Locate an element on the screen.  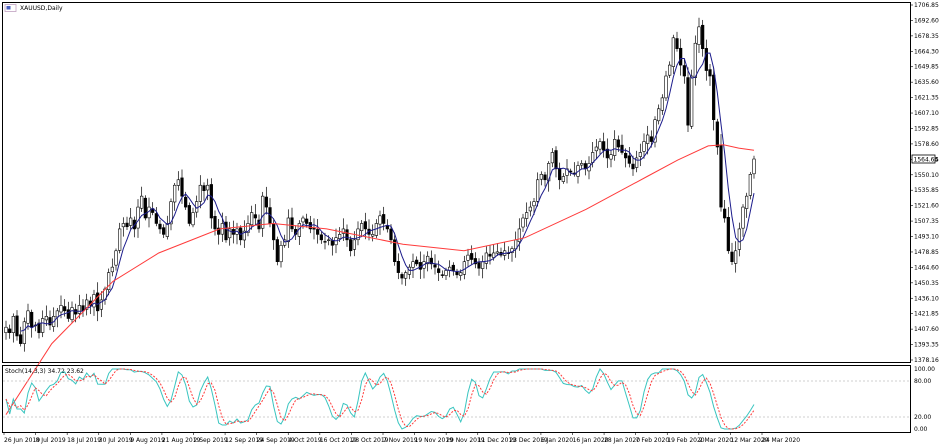
price-tick-label: 1692.60 is located at coordinates (926, 20).